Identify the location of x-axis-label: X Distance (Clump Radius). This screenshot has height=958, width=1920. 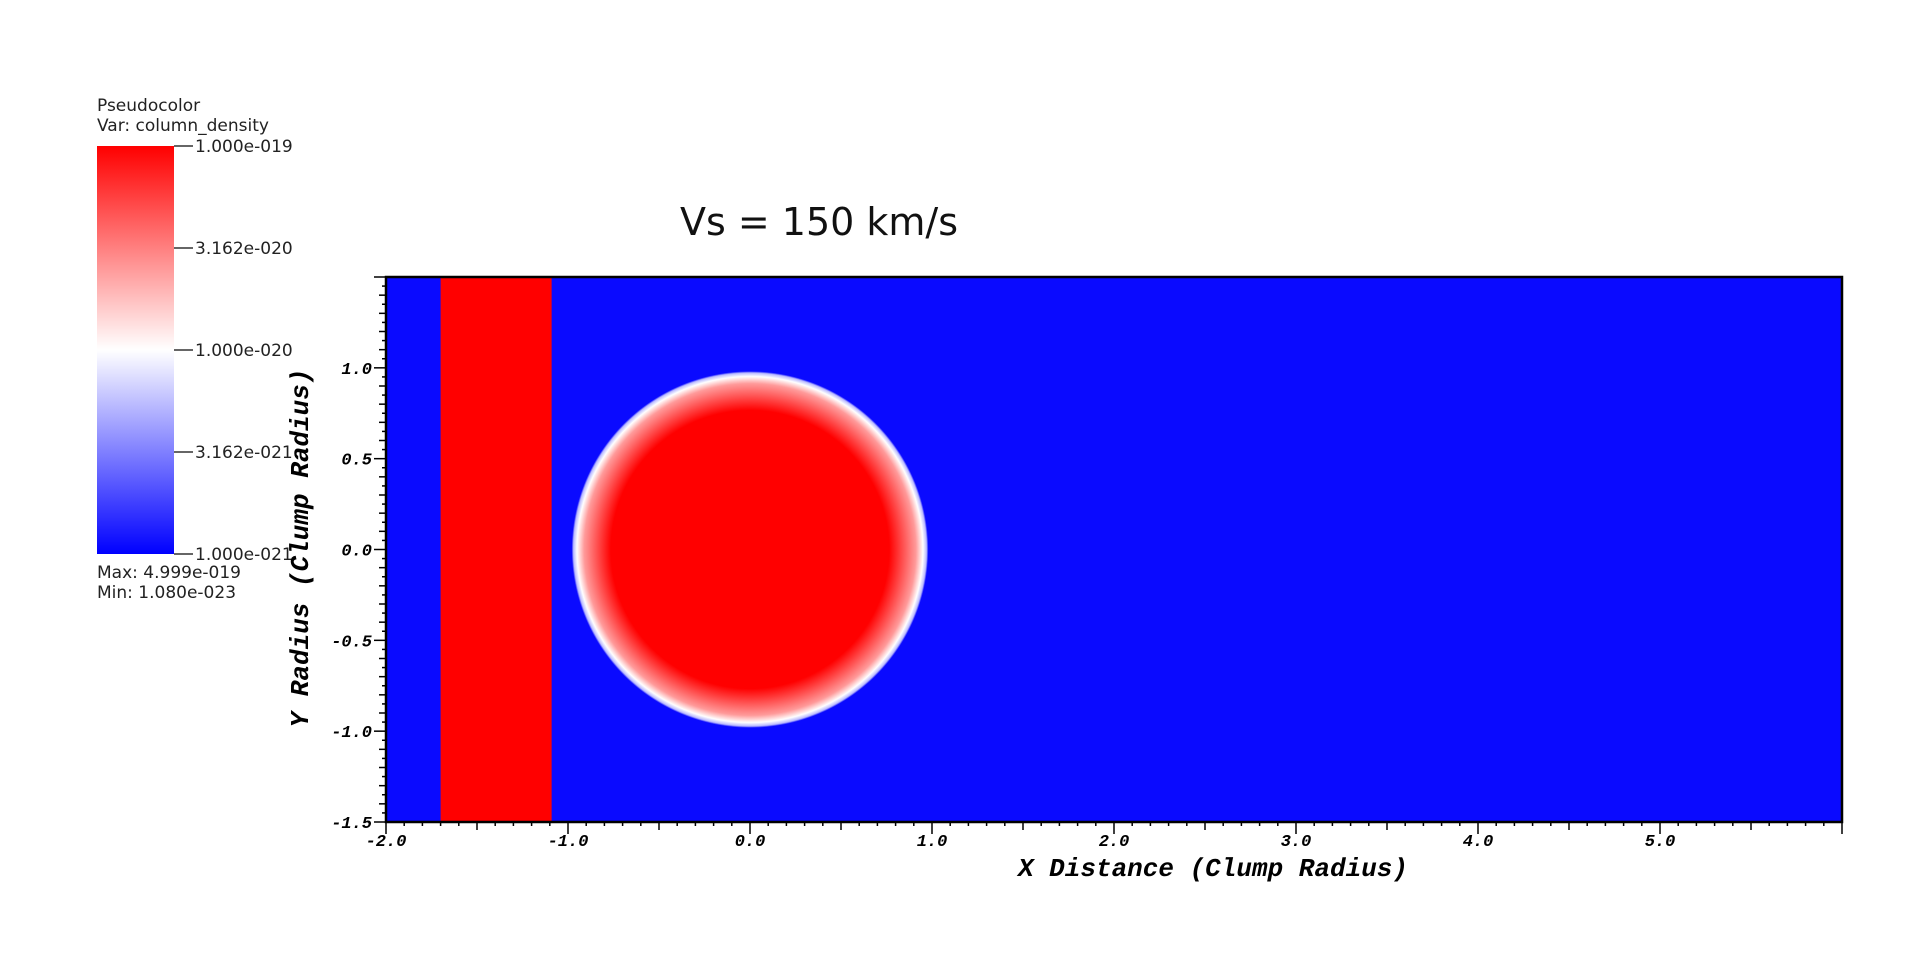
(1212, 869).